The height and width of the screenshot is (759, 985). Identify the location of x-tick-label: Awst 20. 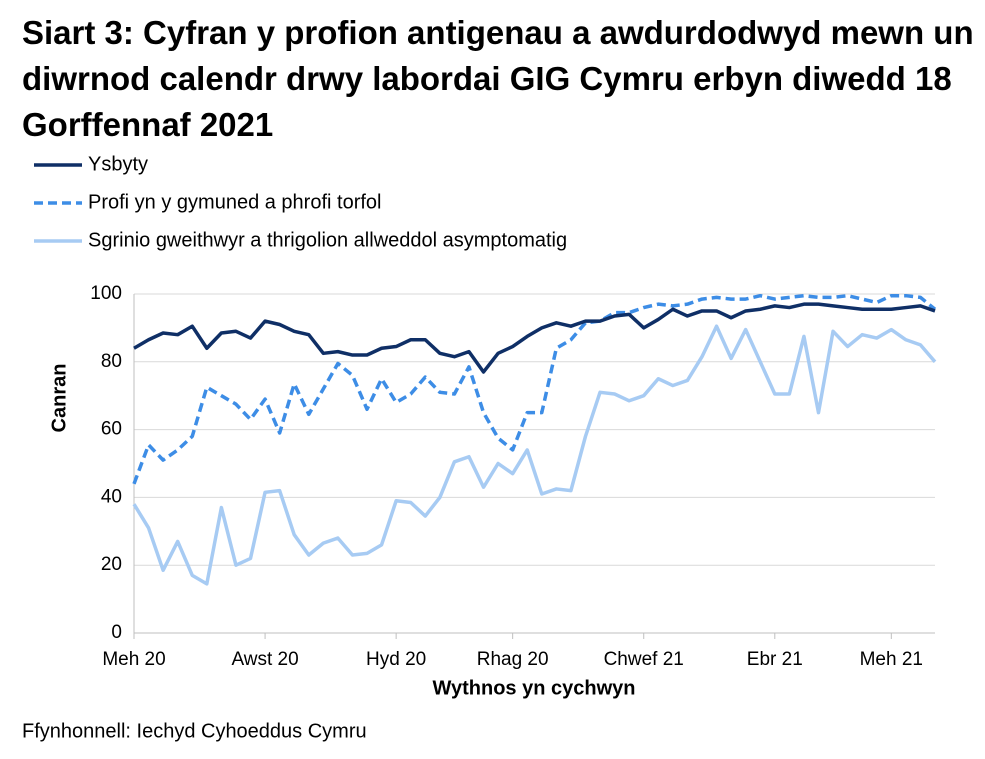
(264, 659).